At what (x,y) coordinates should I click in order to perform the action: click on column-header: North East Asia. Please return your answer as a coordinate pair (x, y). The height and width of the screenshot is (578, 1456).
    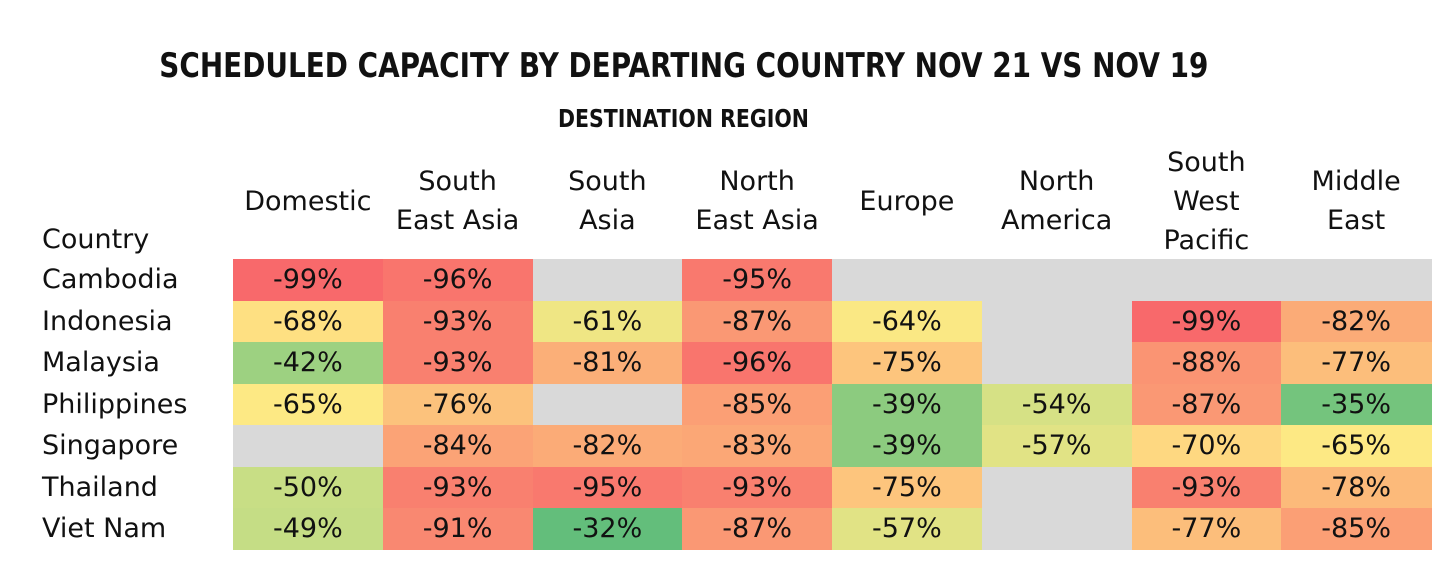
    Looking at the image, I should click on (757, 201).